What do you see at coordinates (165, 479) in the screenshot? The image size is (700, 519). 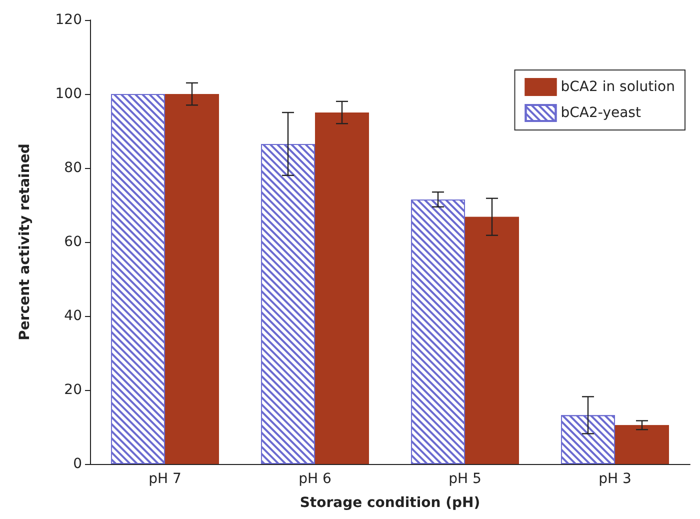 I see `x-tick-label: pH 7` at bounding box center [165, 479].